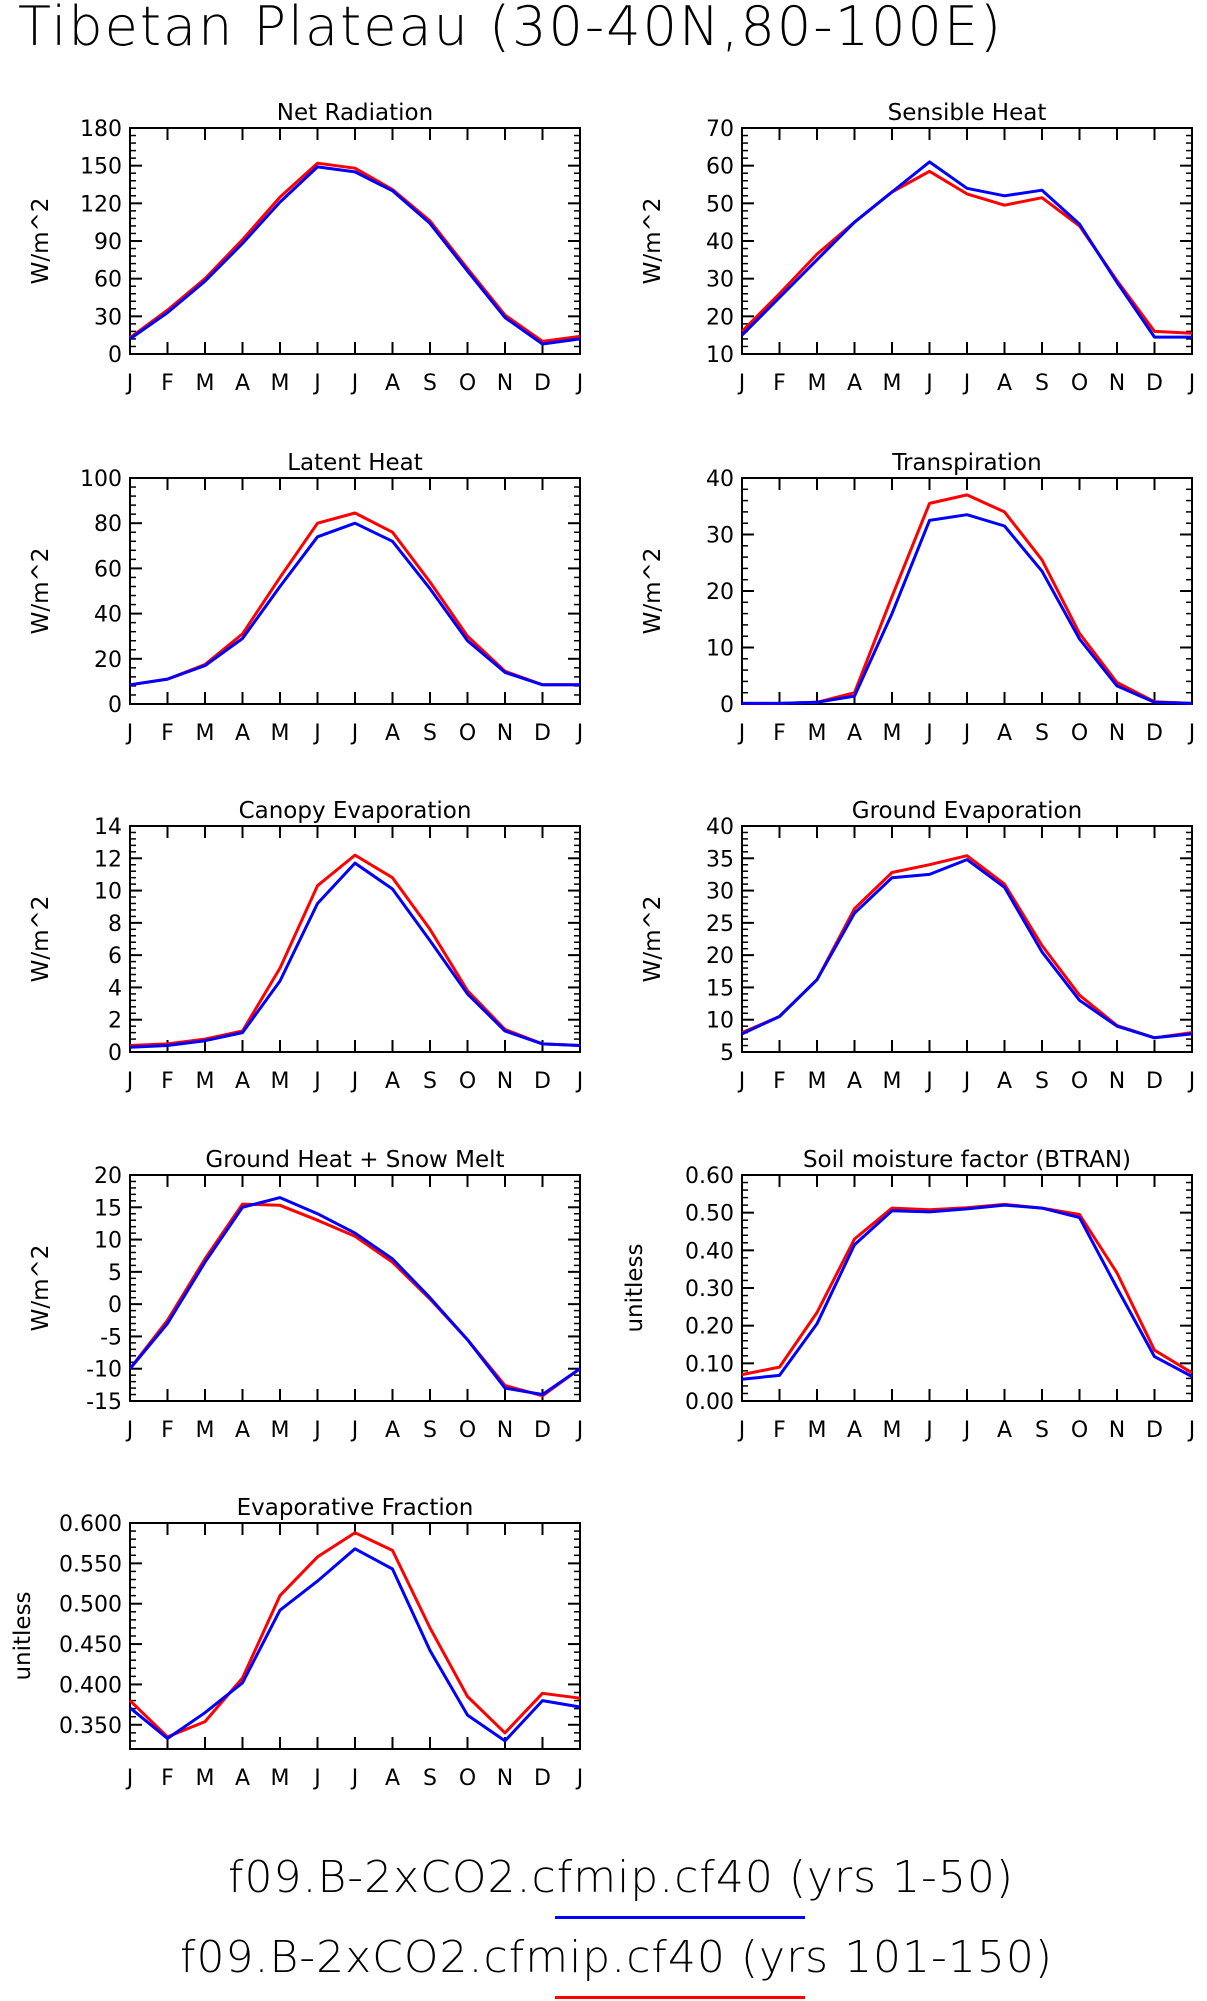  I want to click on y-tick-label: 14, so click(108, 827).